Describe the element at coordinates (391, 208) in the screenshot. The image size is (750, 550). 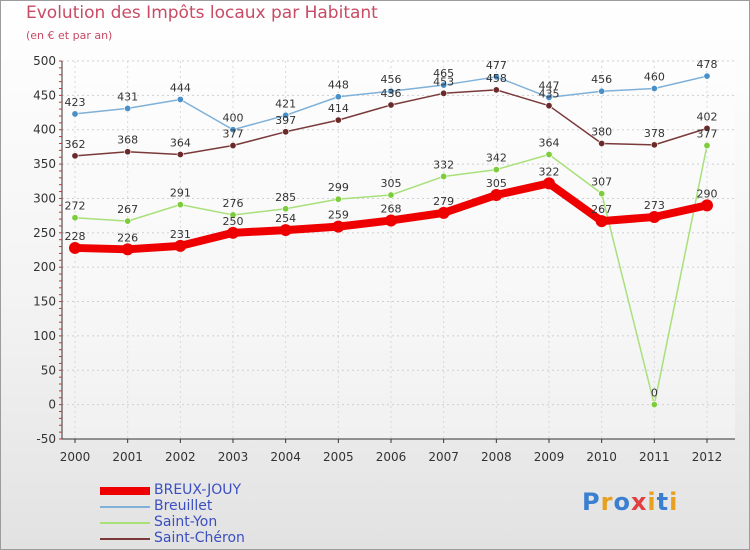
I see `data-label: 268` at that location.